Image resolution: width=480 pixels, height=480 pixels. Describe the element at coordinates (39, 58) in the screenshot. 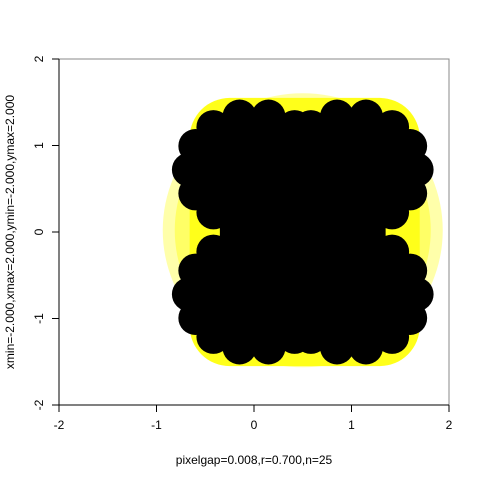

I see `y-tick-label: 2` at that location.